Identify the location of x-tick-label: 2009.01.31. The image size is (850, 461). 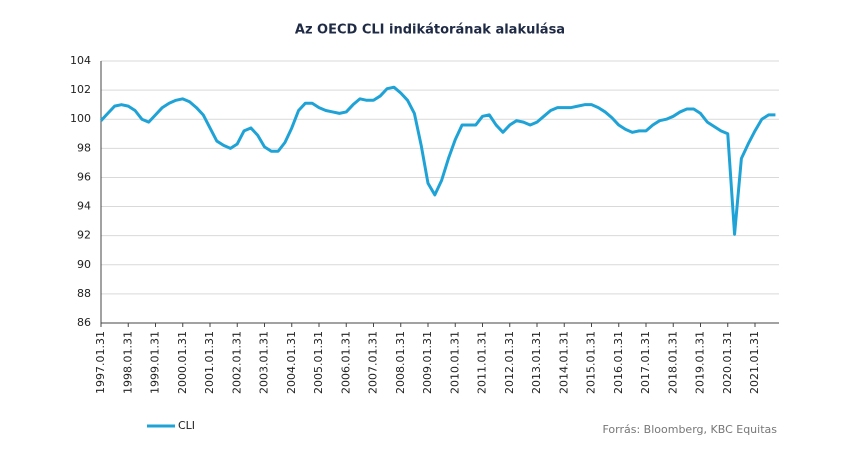
(427, 362).